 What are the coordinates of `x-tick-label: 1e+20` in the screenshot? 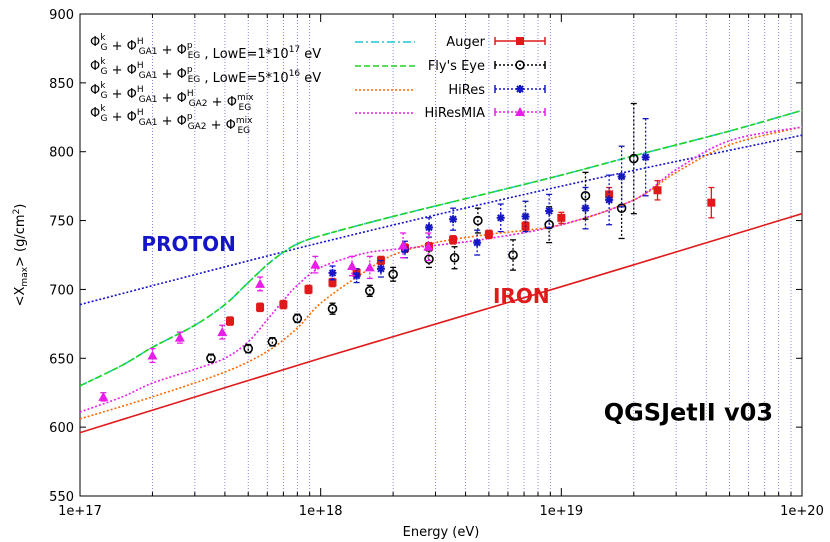 It's located at (802, 511).